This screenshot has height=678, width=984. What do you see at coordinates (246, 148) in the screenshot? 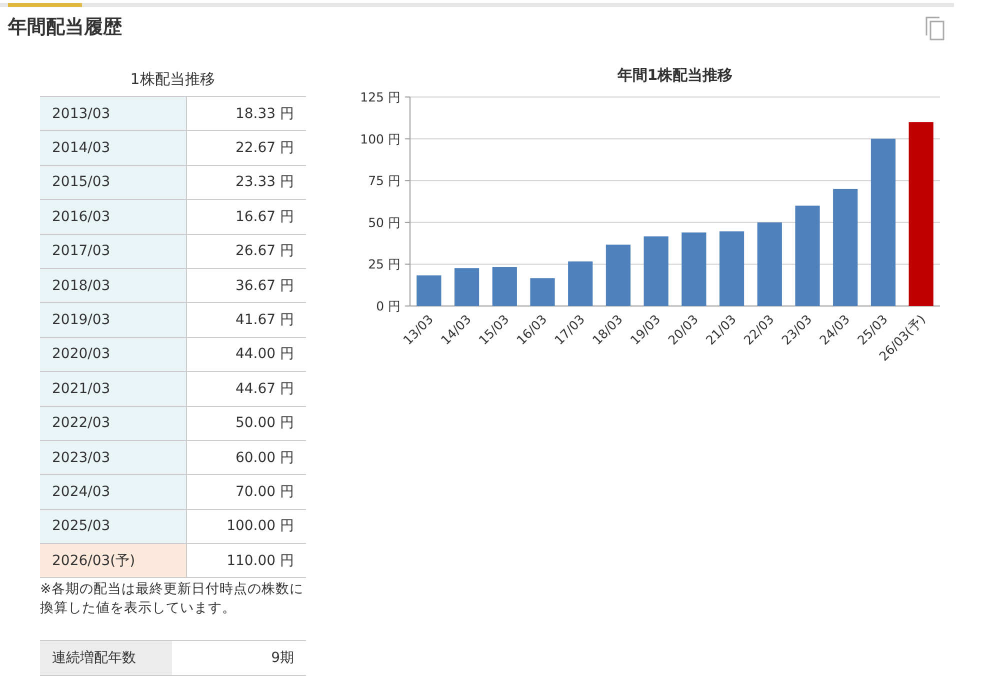
I see `data-label: 22.67 円` at bounding box center [246, 148].